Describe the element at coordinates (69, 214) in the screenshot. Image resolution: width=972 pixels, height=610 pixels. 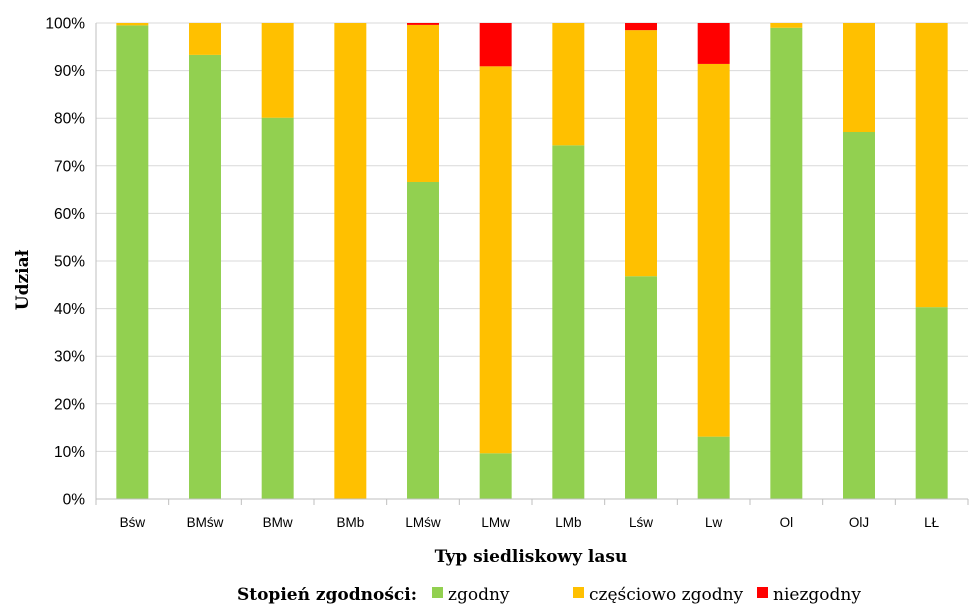
I see `y-tick-label: 60%` at that location.